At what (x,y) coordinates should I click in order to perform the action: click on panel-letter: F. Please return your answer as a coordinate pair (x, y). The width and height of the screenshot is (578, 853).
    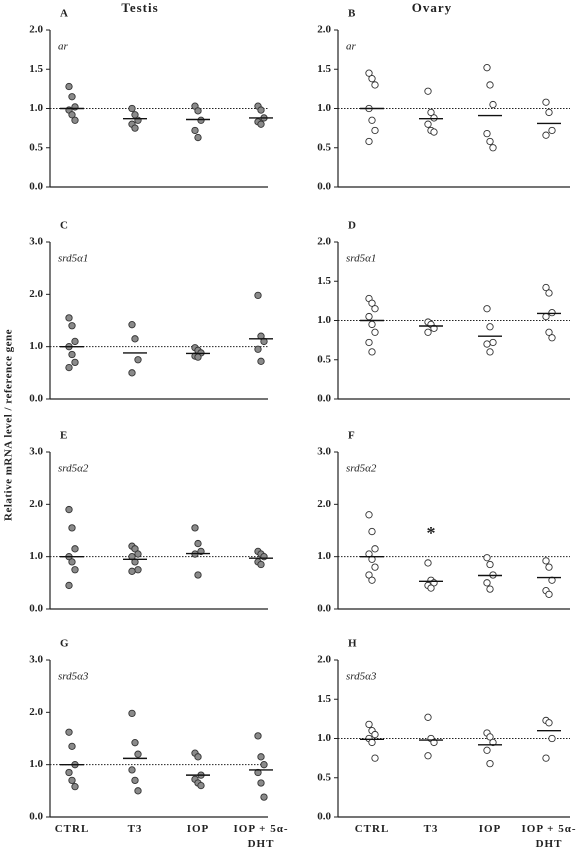
    Looking at the image, I should click on (351, 436).